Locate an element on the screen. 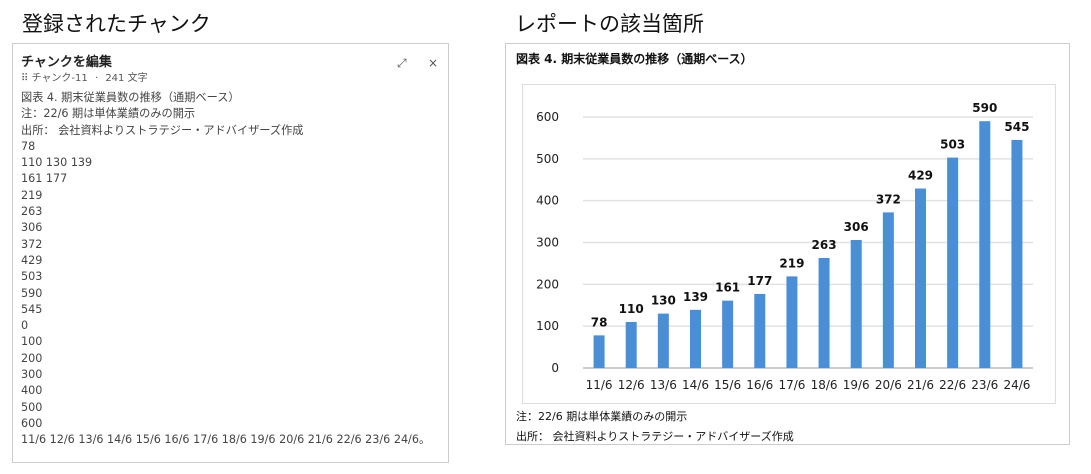 The width and height of the screenshot is (1091, 474). data-label: 372 is located at coordinates (888, 199).